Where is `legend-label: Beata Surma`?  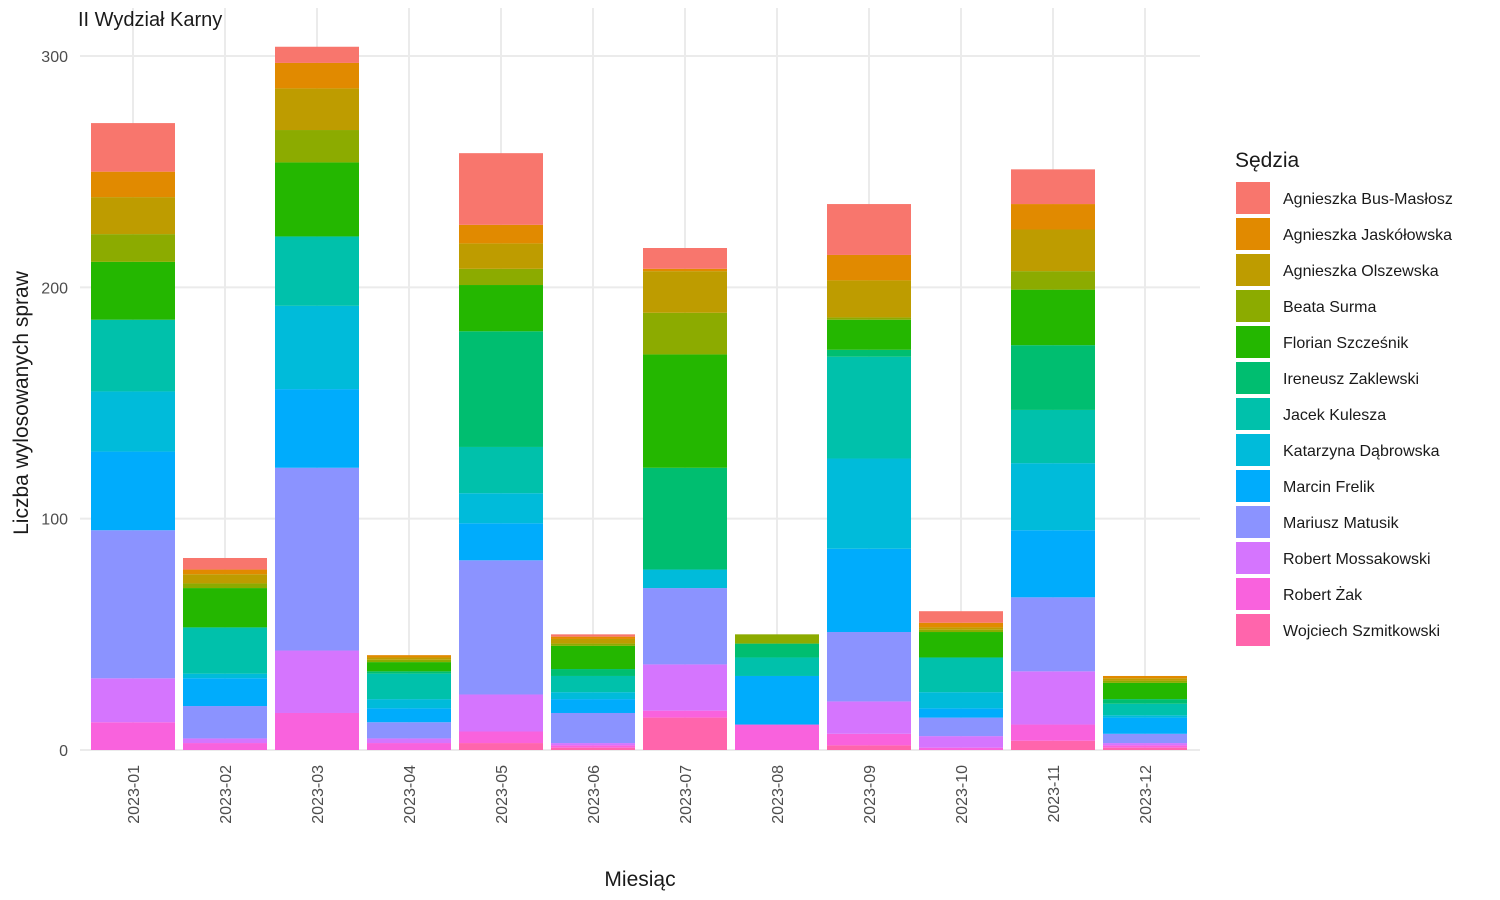
legend-label: Beata Surma is located at coordinates (1329, 307).